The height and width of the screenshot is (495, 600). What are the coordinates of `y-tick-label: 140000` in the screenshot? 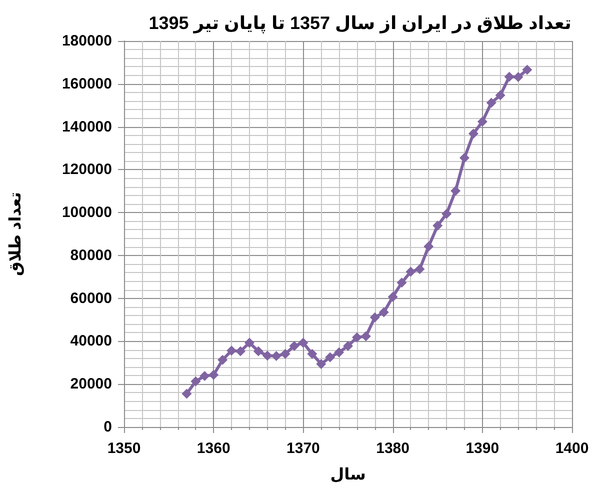 It's located at (87, 127).